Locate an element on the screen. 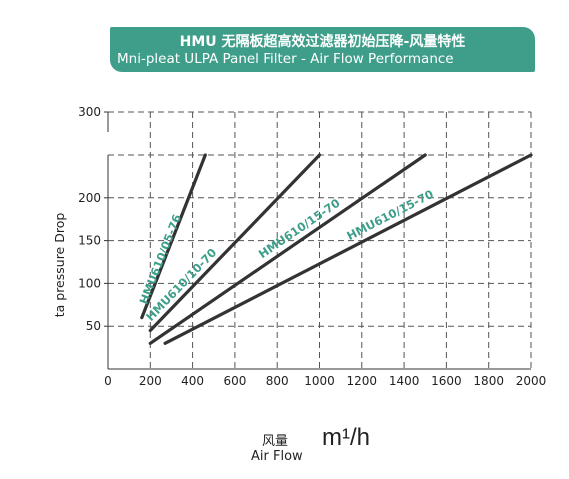 This screenshot has height=479, width=569. x-tick-label: 400 is located at coordinates (192, 381).